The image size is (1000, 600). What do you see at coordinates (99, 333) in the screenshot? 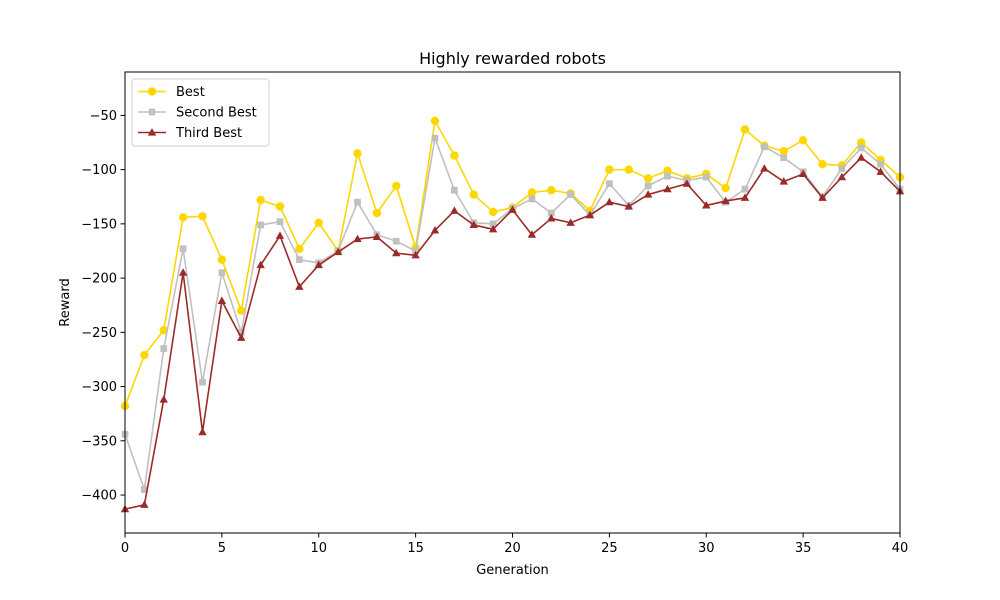
I see `y-tick-label: −250` at bounding box center [99, 333].